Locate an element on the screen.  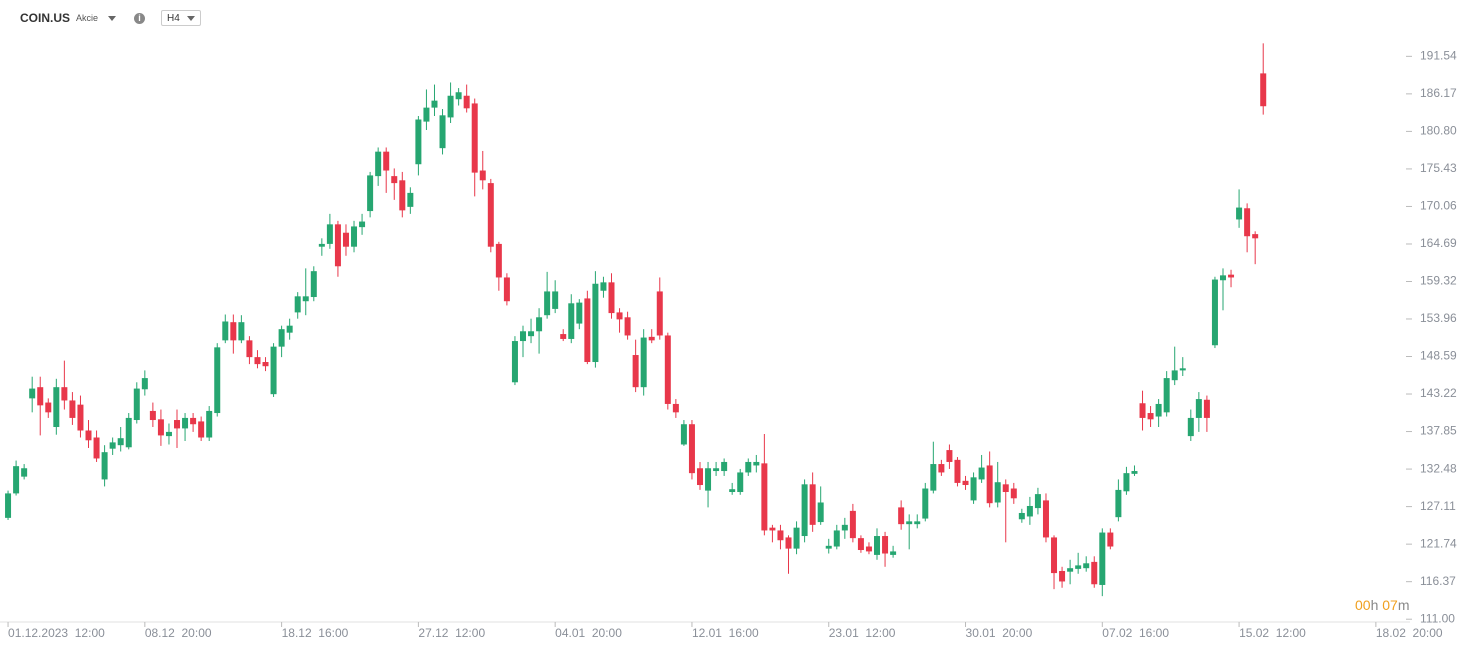
y-tick-label: 186.17 is located at coordinates (1438, 93).